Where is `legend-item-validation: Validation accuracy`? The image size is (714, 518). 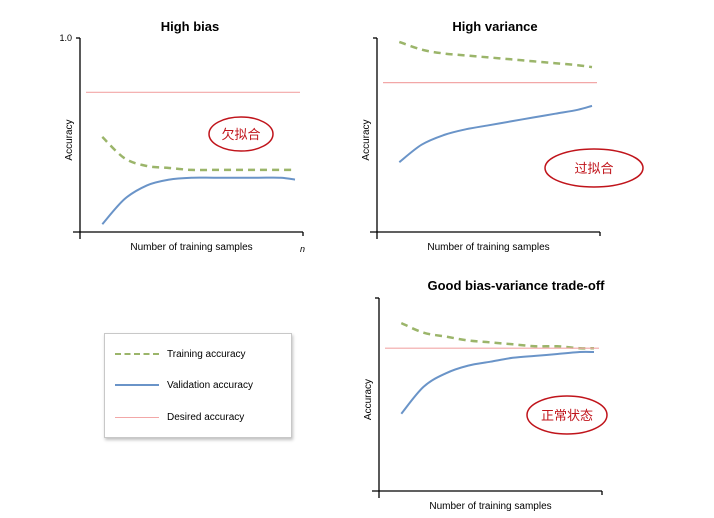 legend-item-validation: Validation accuracy is located at coordinates (184, 385).